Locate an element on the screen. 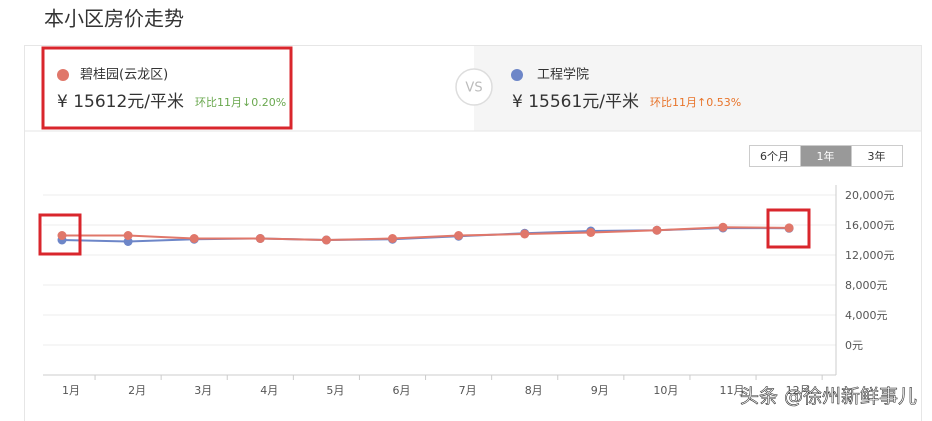 The width and height of the screenshot is (932, 421). x-tick-label: 7月 is located at coordinates (468, 390).